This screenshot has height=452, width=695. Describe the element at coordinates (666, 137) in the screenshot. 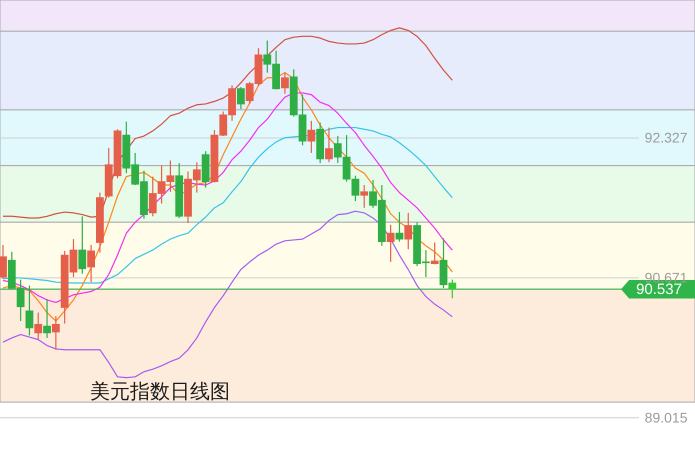

I see `y-tick-label: 92.327` at that location.